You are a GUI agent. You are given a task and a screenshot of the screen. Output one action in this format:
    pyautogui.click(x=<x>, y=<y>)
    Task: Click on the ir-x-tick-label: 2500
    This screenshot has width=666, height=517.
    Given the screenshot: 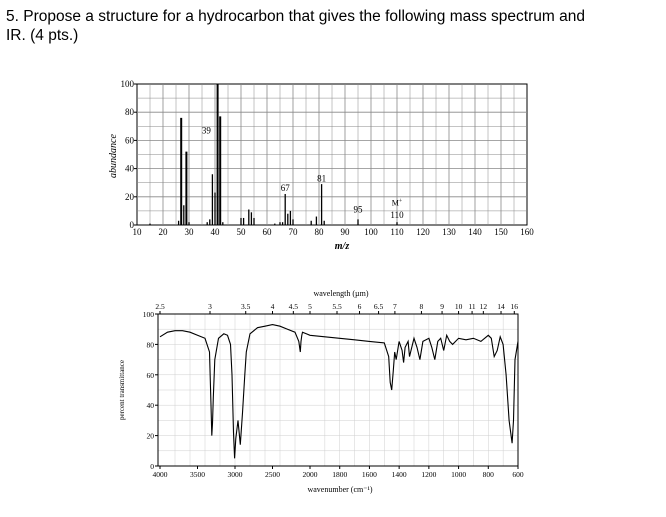 What is the action you would take?
    pyautogui.click(x=272, y=474)
    